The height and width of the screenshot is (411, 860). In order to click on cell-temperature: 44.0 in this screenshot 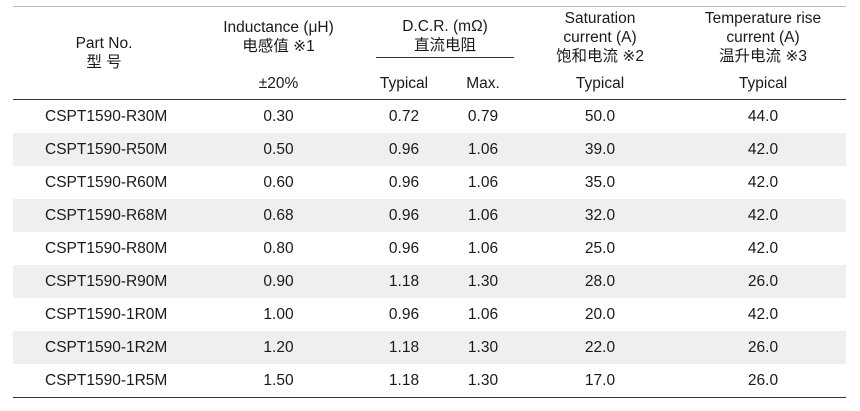, I will do `click(763, 116)`.